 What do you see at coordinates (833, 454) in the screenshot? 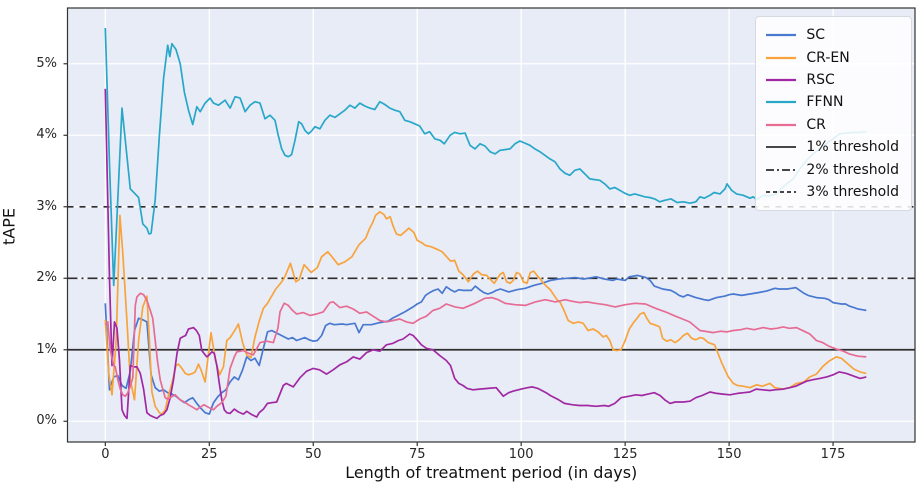
I see `x-tick-label: 175` at bounding box center [833, 454].